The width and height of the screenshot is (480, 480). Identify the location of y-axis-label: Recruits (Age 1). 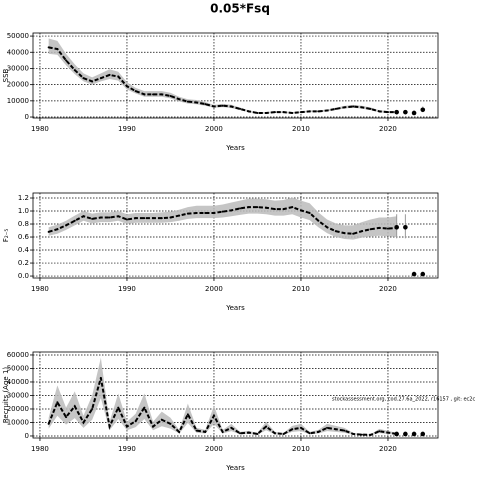
(6, 395).